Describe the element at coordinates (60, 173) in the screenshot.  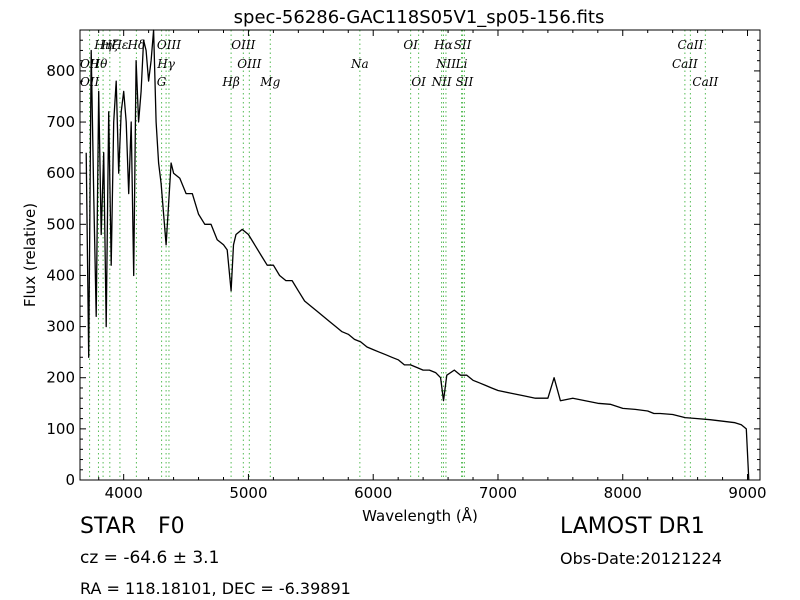
I see `y-tick-label: 600` at that location.